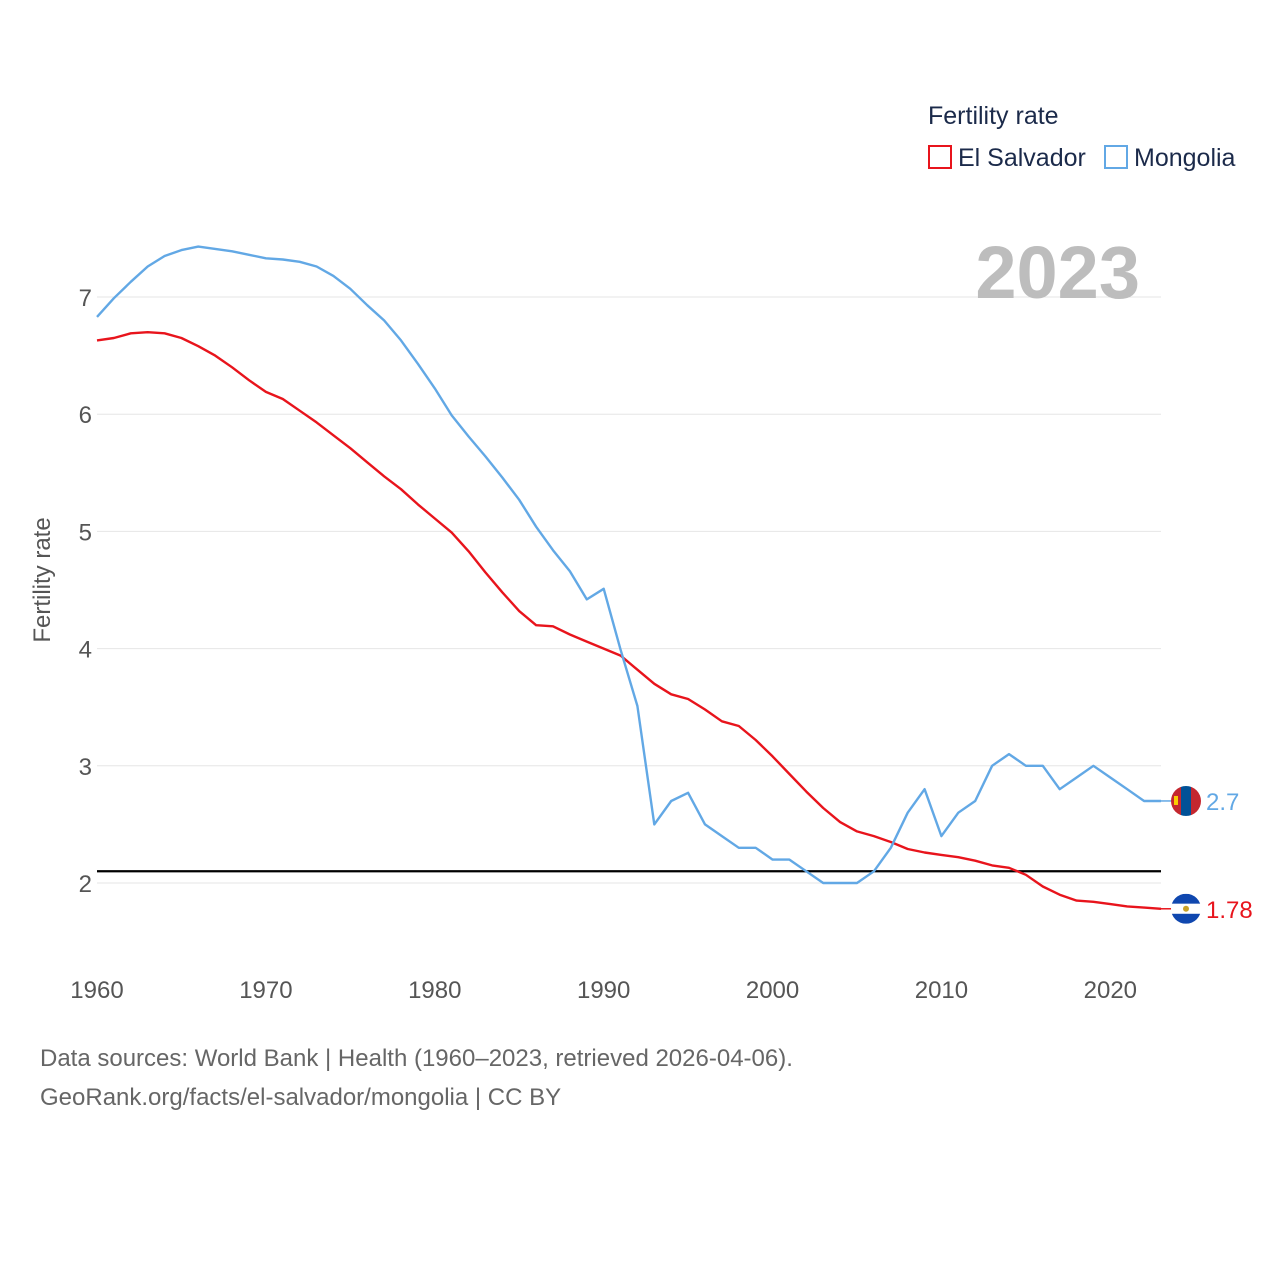 This screenshot has width=1280, height=1280. I want to click on x-tick-label-2010: 2010, so click(941, 990).